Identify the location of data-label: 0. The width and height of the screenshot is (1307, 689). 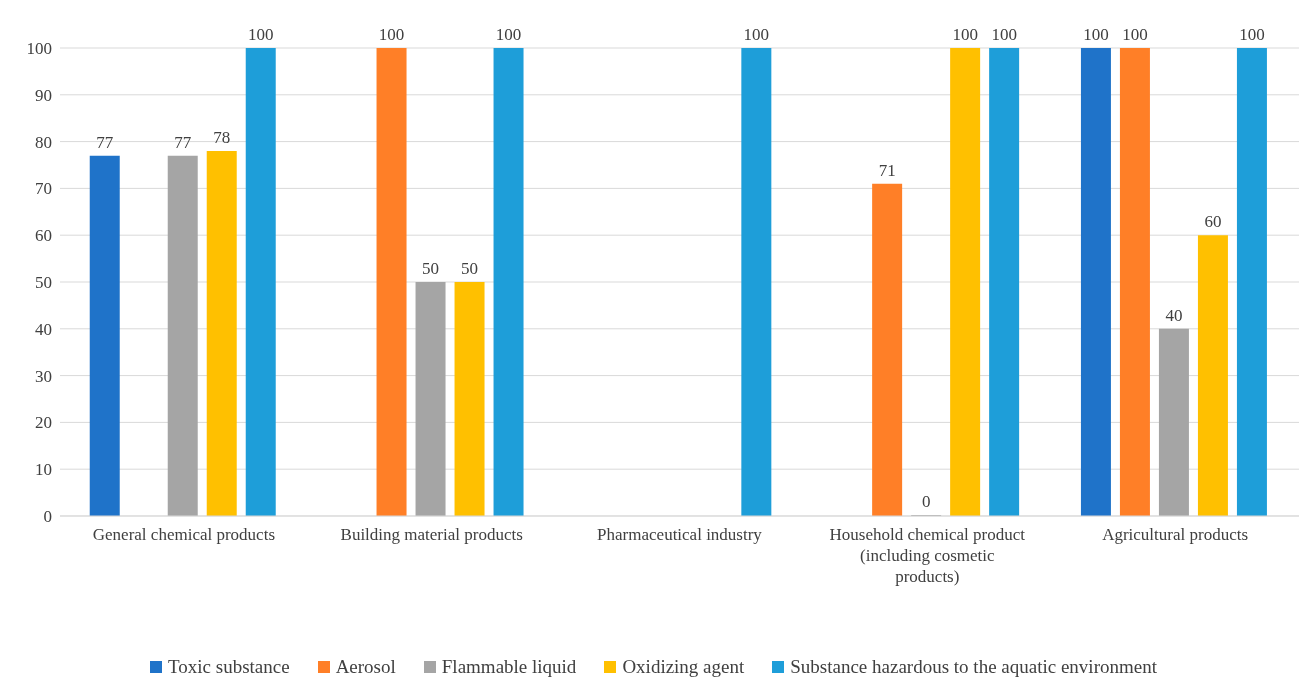
(926, 501).